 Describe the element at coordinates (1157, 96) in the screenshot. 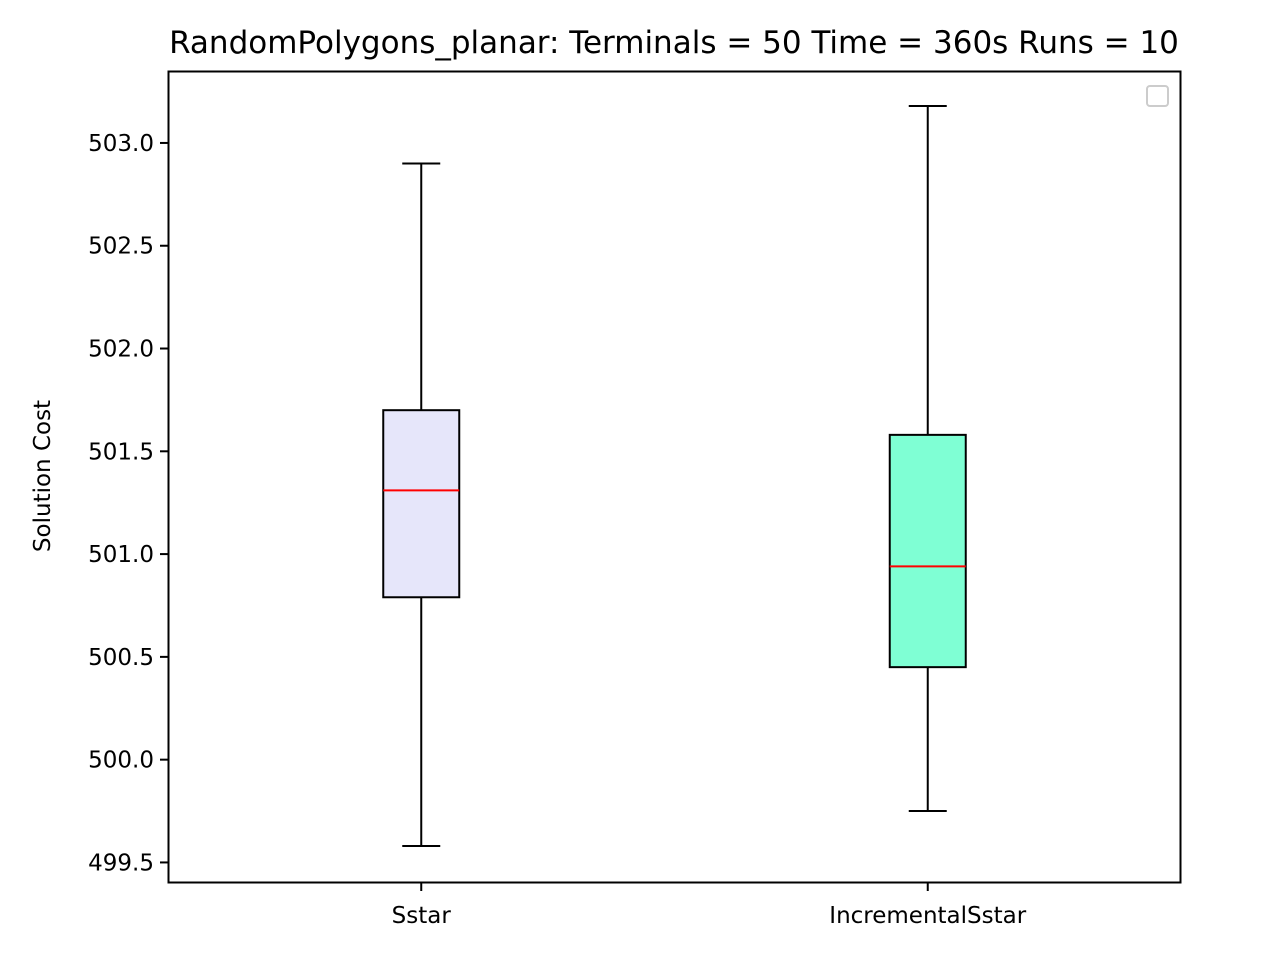

I see `empty-legend-box` at that location.